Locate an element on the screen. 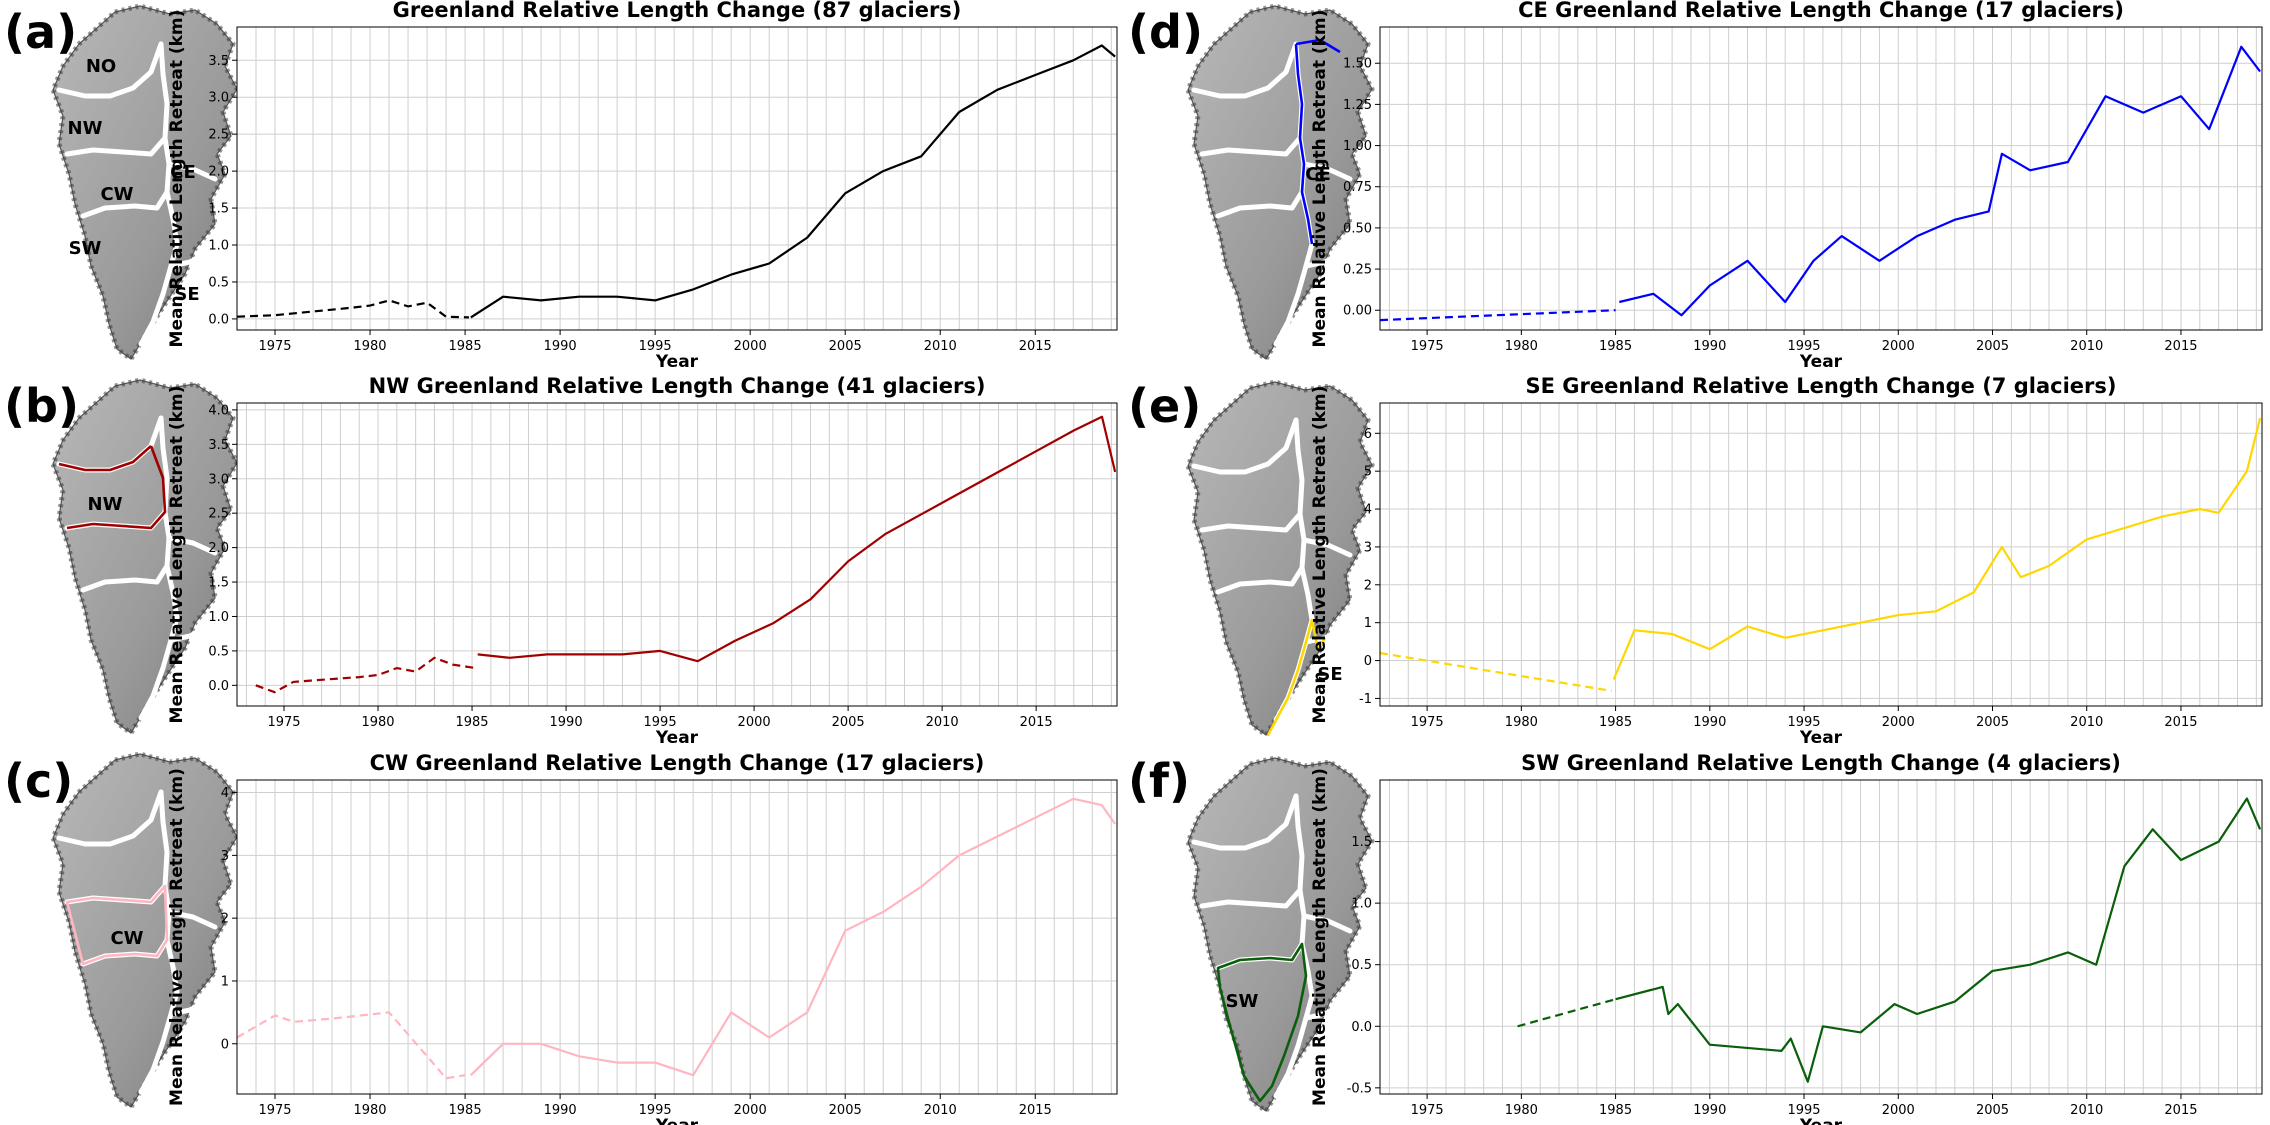 This screenshot has height=1125, width=2270. y-tick-label: 1.50 is located at coordinates (1357, 64).